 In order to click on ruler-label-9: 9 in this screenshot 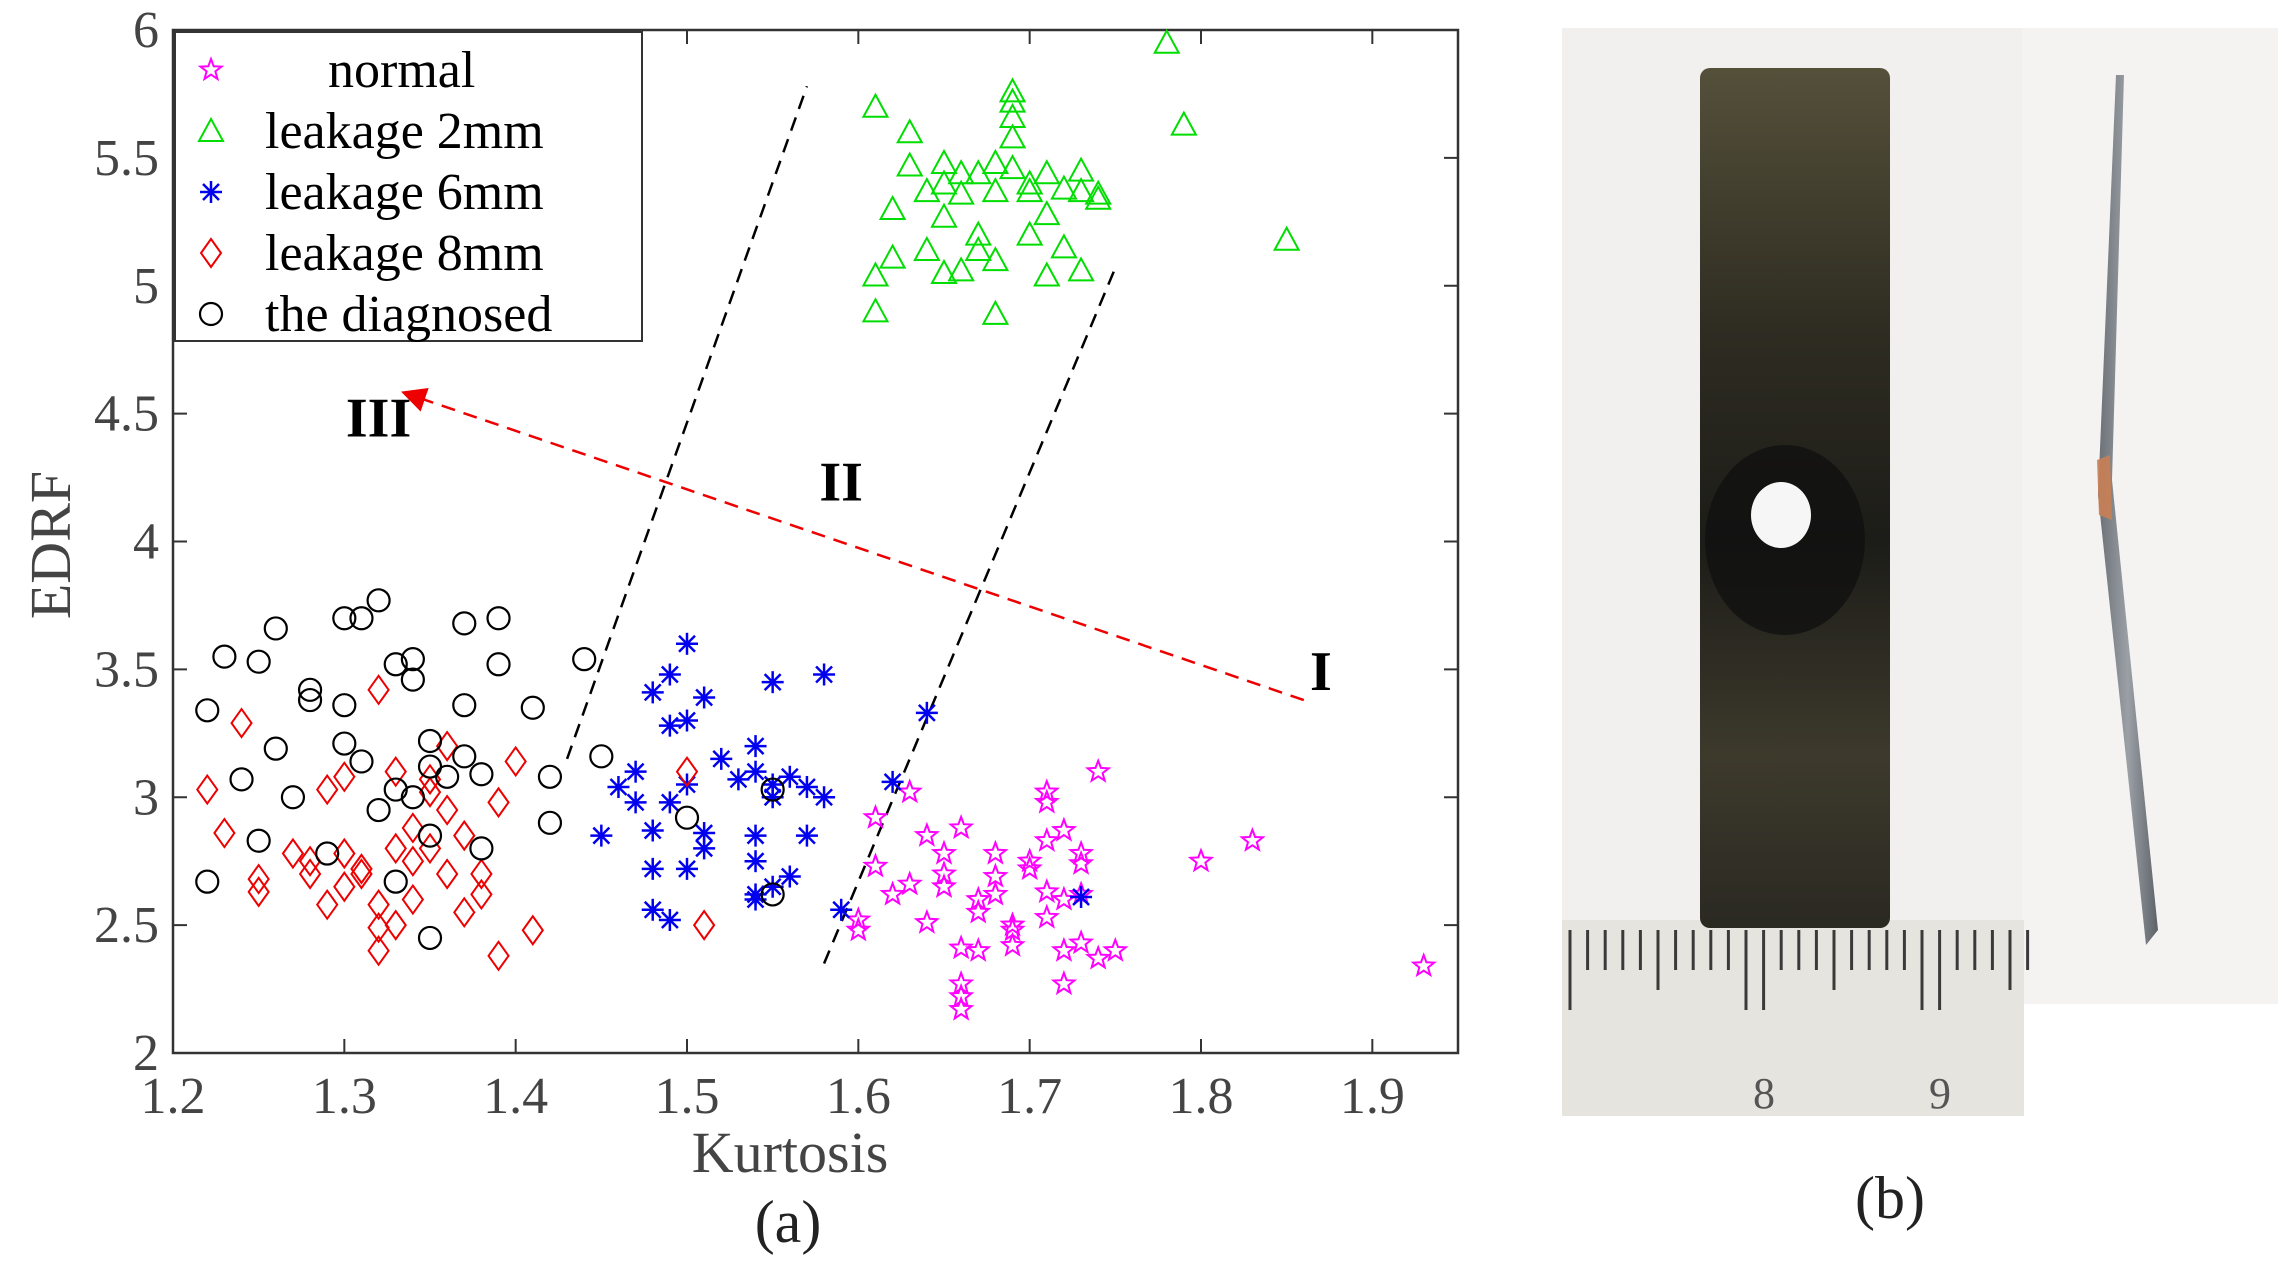, I will do `click(1940, 1093)`.